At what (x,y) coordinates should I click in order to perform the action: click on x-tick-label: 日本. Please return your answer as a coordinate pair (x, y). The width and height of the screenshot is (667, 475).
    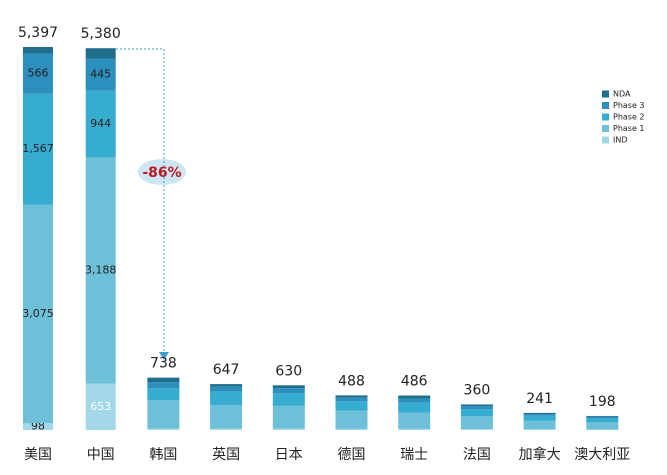
    Looking at the image, I should click on (289, 455).